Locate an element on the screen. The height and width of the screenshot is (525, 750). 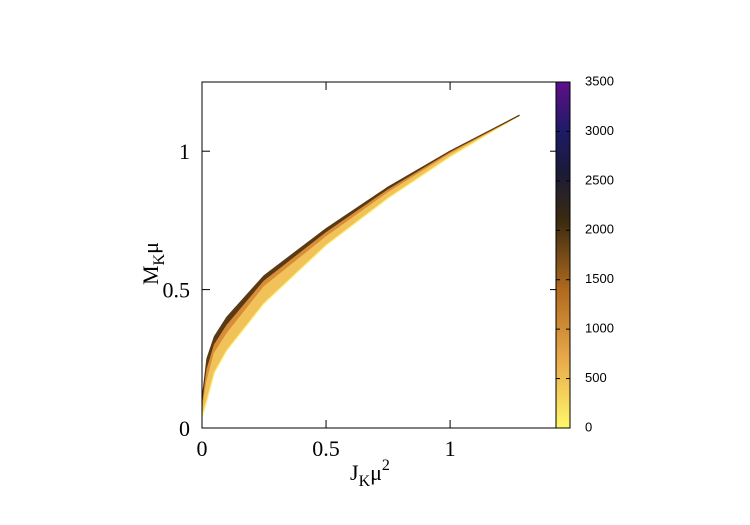
colorbar-tick-label: 2500 is located at coordinates (599, 179).